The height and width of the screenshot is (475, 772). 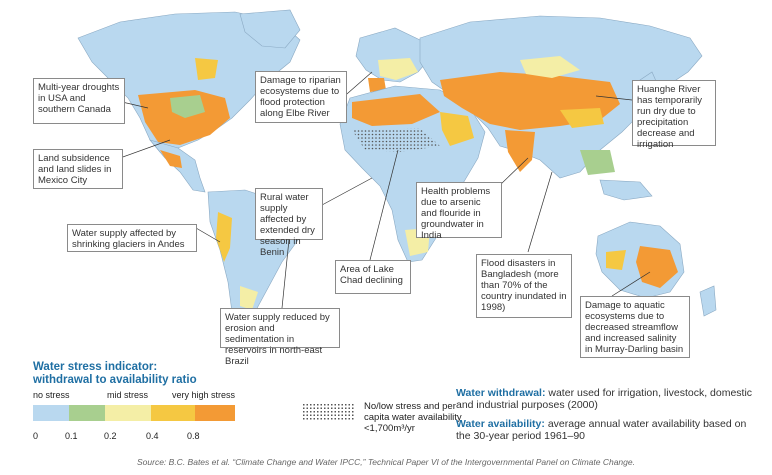 I want to click on callout-lake-chad: Area of Lake Chad declining, so click(x=373, y=277).